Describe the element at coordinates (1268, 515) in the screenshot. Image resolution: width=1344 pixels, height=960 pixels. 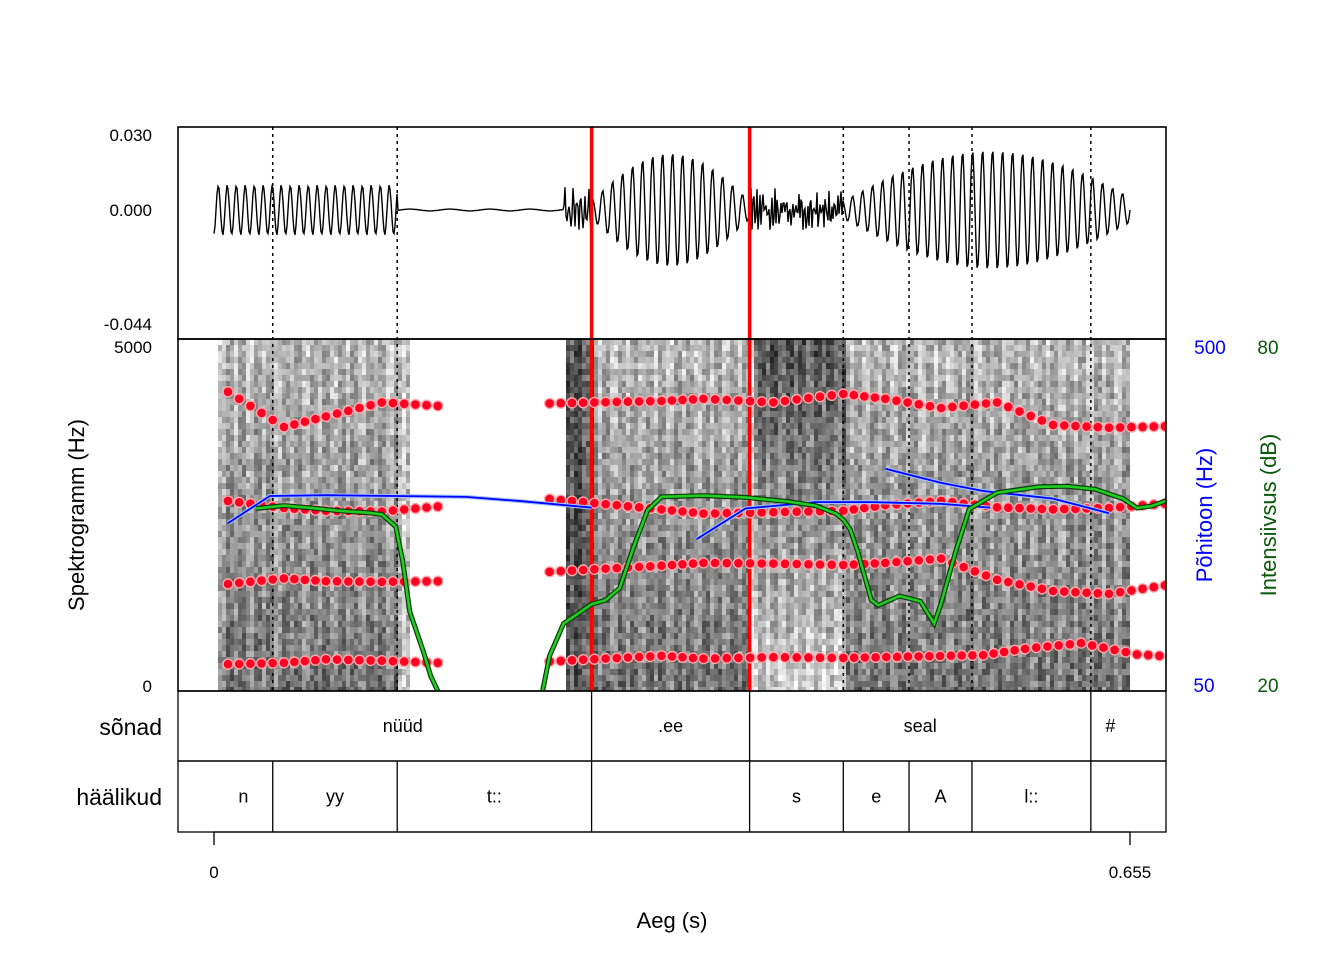
I see `intensity-axis-label: Intensiivsus (dB)` at that location.